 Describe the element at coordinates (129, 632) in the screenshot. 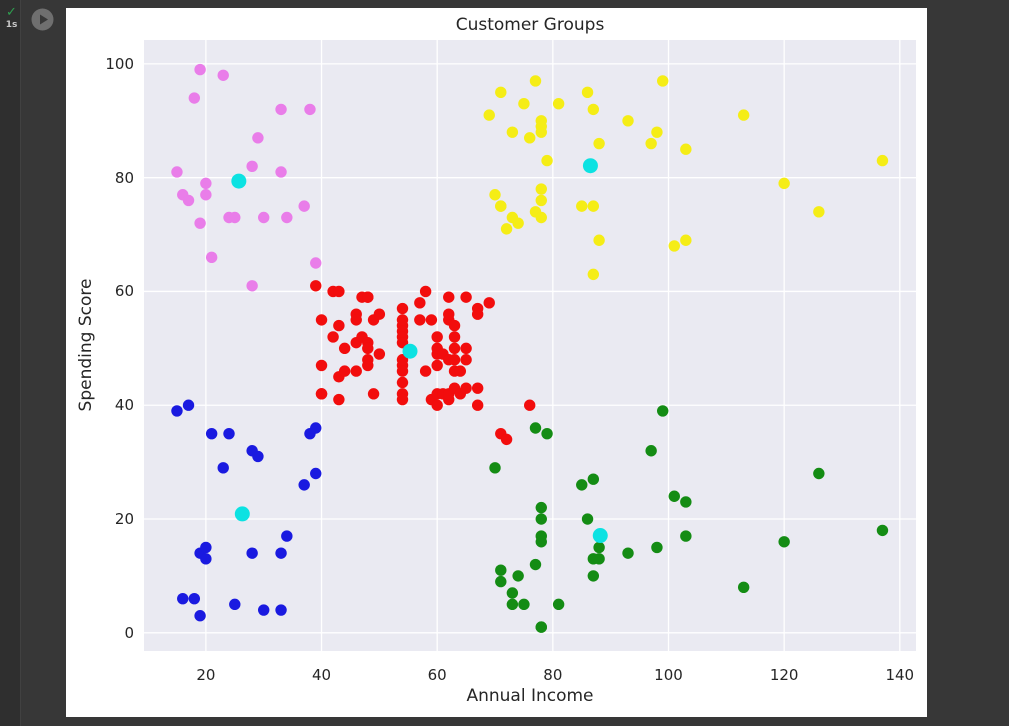

I see `y-tick-label: 0` at that location.